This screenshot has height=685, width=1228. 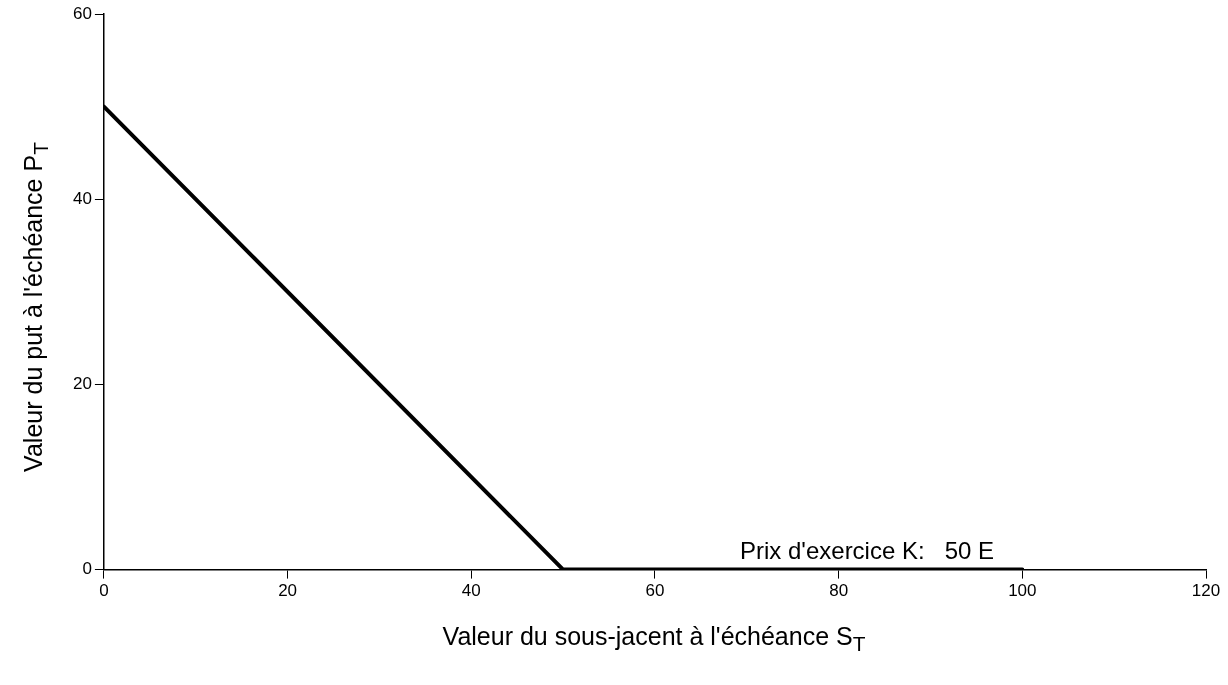 What do you see at coordinates (471, 591) in the screenshot?
I see `x-tick-label: 40` at bounding box center [471, 591].